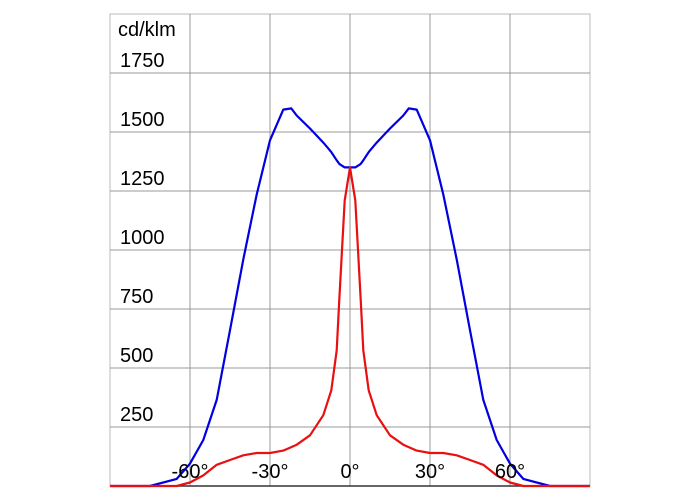  I want to click on x-tick-label: 30°, so click(430, 472).